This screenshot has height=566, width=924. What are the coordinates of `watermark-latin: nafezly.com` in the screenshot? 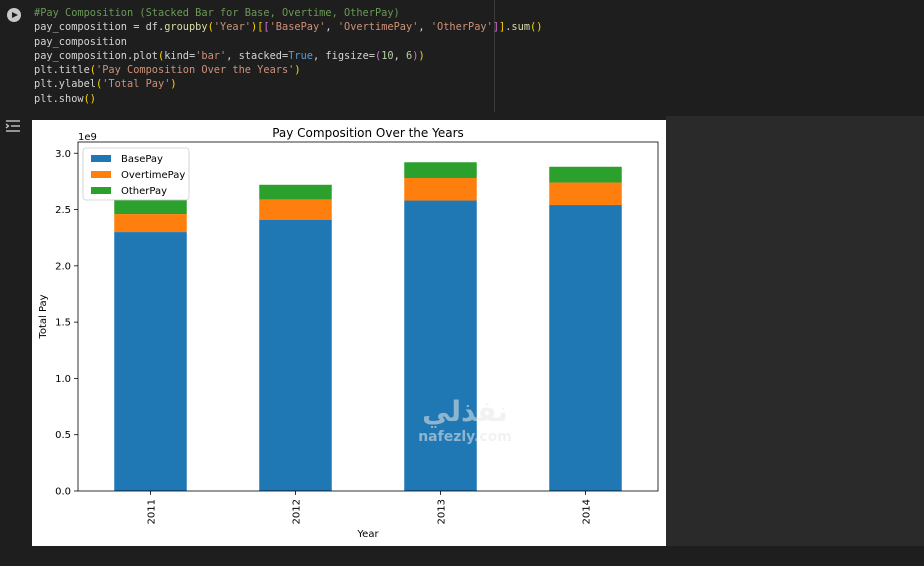 It's located at (465, 437).